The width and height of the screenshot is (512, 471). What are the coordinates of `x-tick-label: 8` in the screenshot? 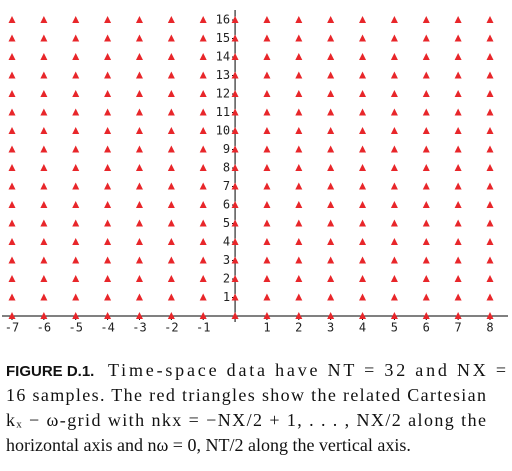 It's located at (489, 328).